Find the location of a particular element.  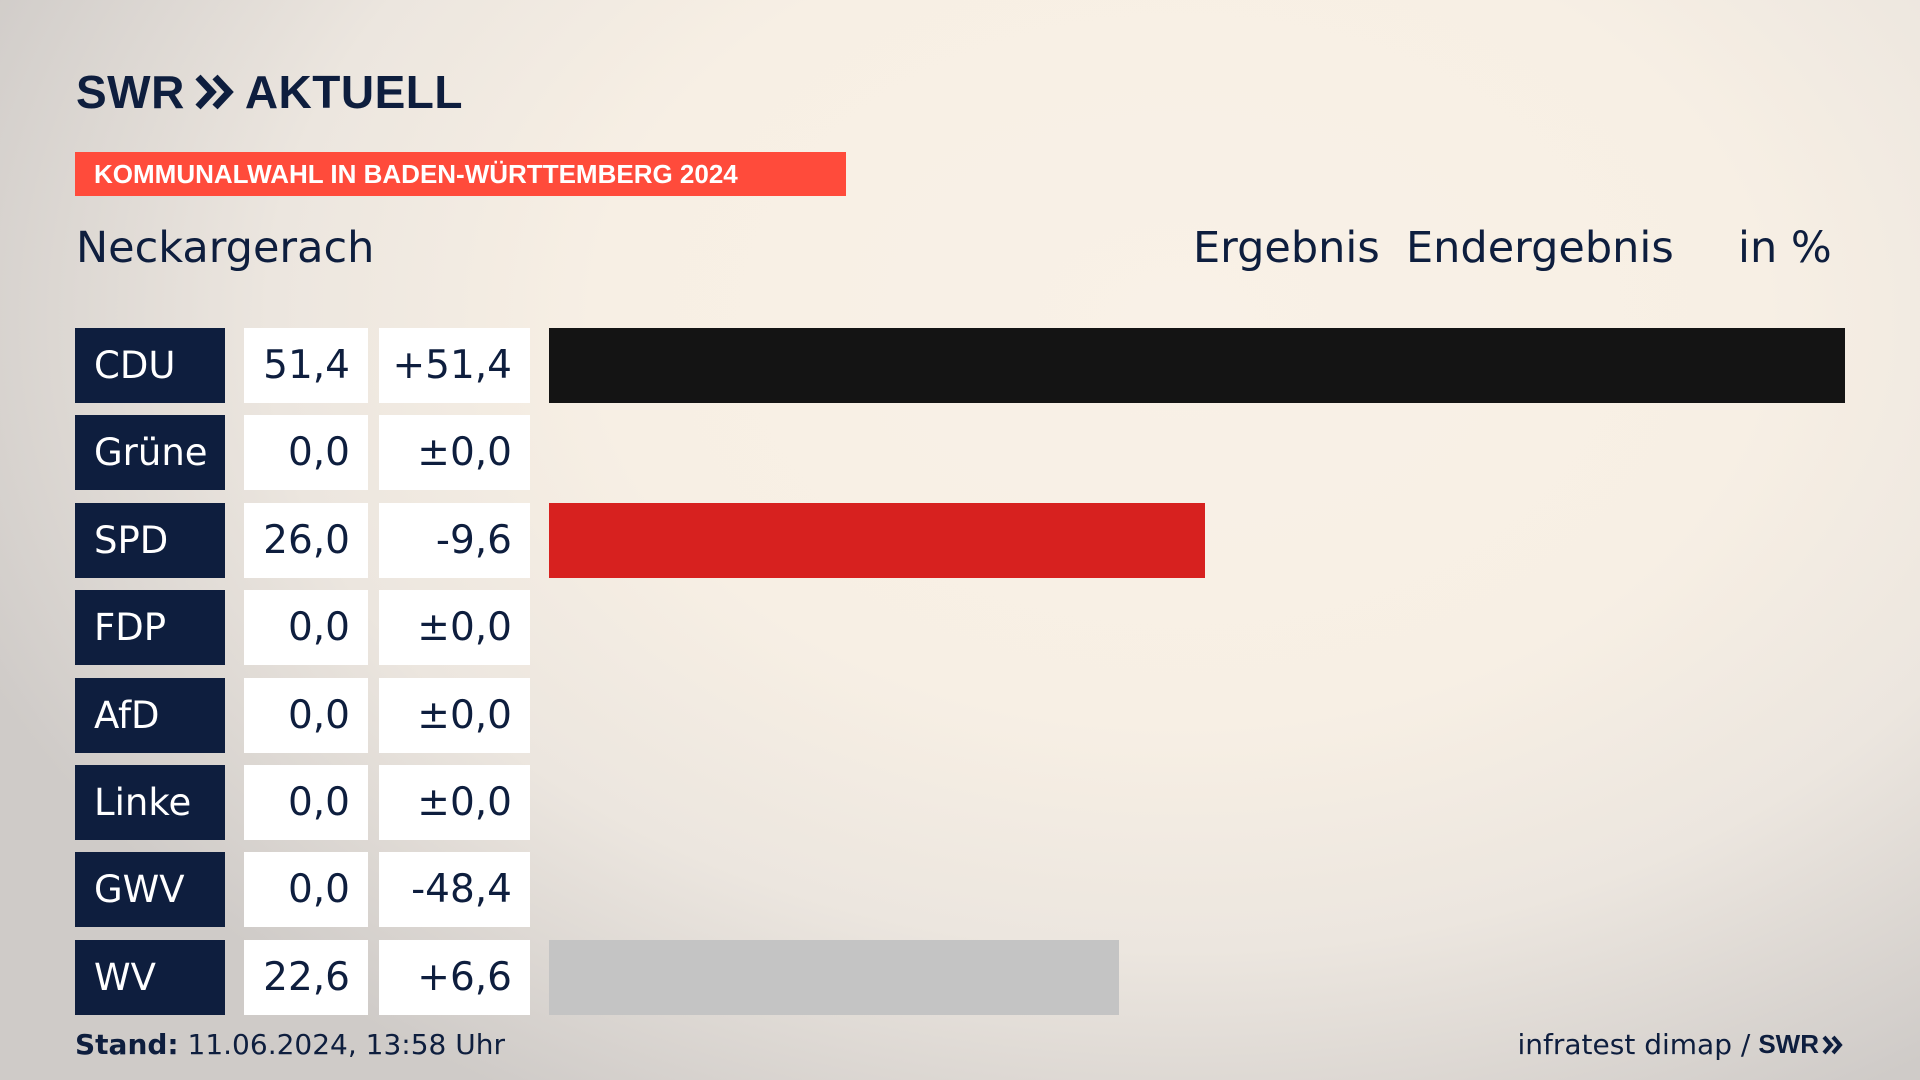

source-credit: infratest dimap / SWR is located at coordinates (1681, 1044).